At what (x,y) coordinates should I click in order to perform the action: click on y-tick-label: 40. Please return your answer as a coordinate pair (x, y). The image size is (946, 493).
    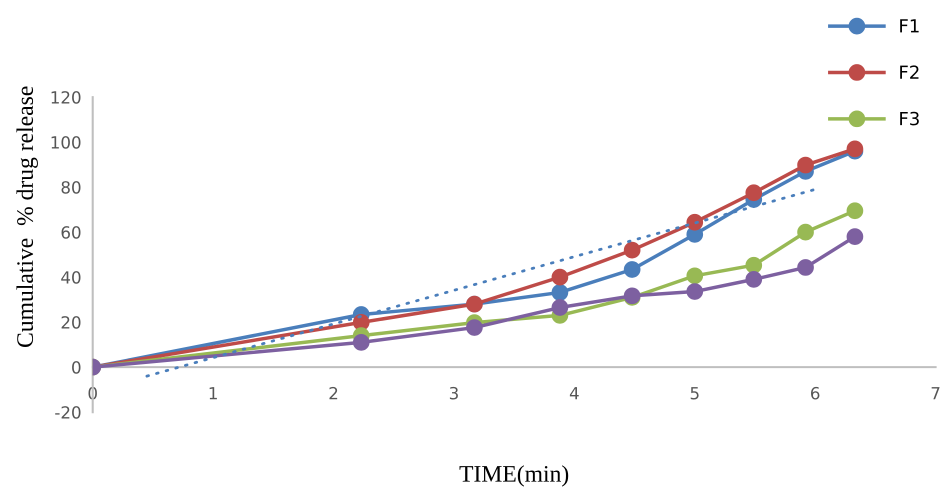
    Looking at the image, I should click on (70, 277).